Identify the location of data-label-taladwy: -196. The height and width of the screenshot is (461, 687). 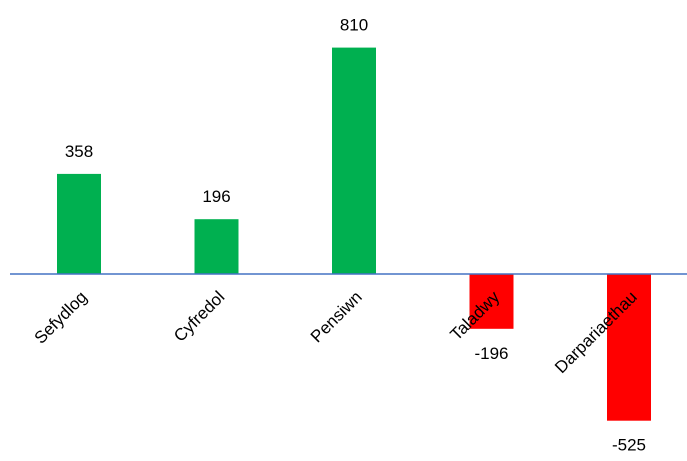
(491, 353).